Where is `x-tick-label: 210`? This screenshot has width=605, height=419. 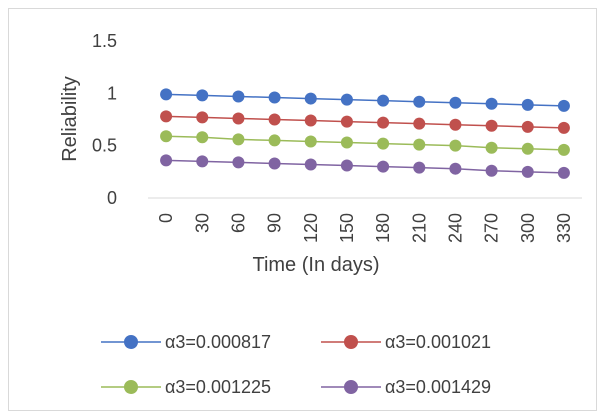 x-tick-label: 210 is located at coordinates (419, 228).